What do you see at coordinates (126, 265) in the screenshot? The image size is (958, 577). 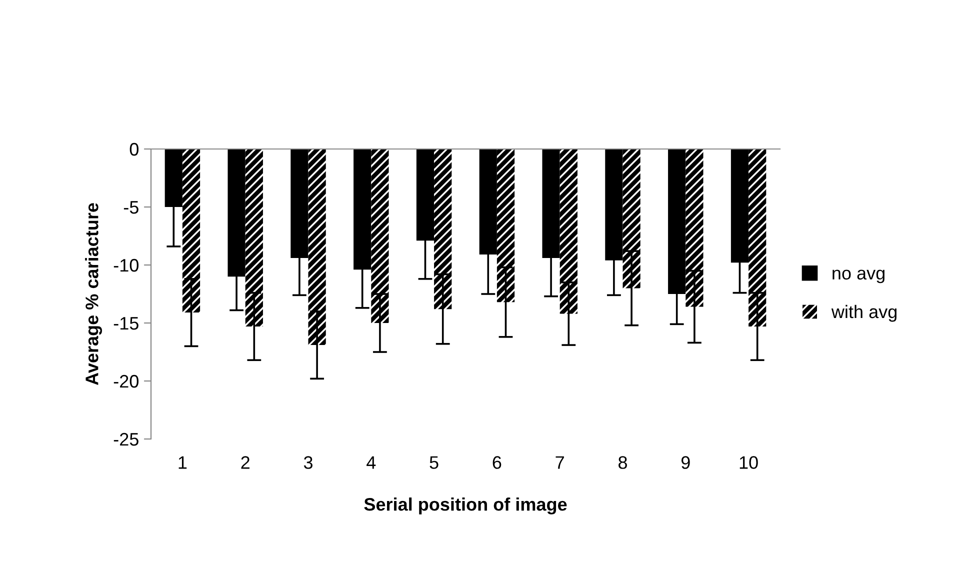 I see `y-tick-label: -10` at bounding box center [126, 265].